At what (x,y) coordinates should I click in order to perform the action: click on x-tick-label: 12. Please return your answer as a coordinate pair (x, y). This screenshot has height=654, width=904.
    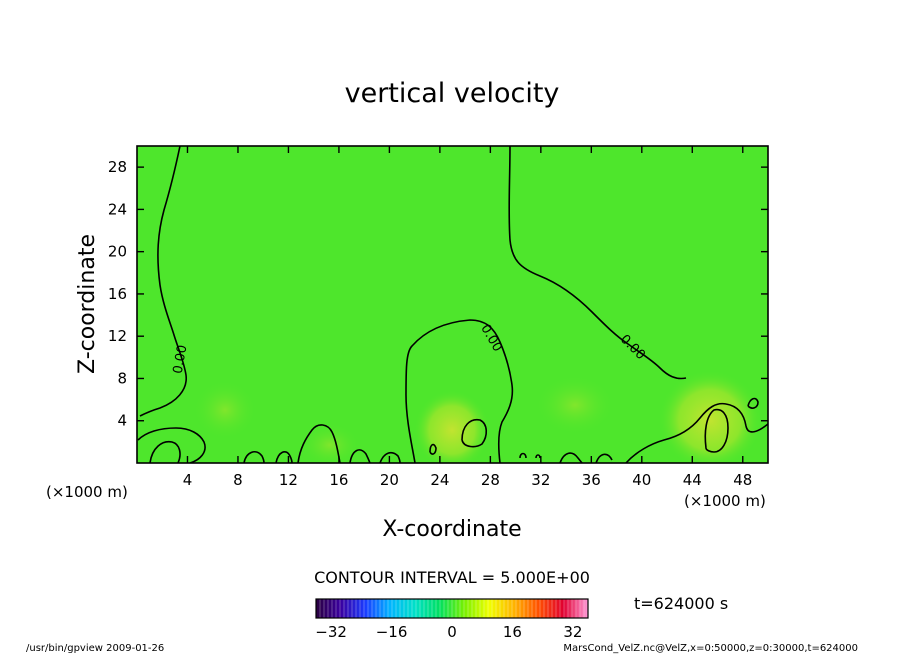
    Looking at the image, I should click on (288, 480).